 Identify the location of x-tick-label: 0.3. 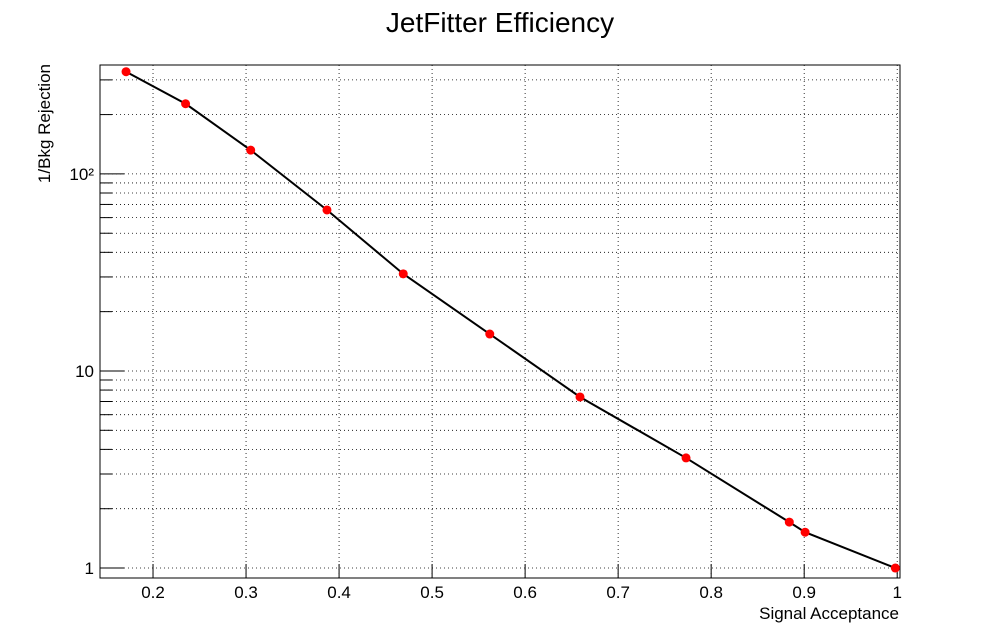
(246, 592).